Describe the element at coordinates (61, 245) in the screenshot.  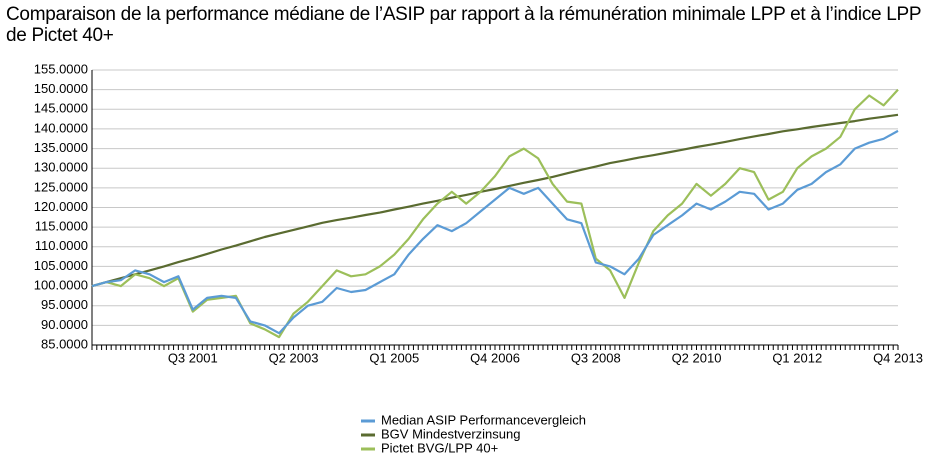
I see `y-tick-label: 110.0000` at that location.